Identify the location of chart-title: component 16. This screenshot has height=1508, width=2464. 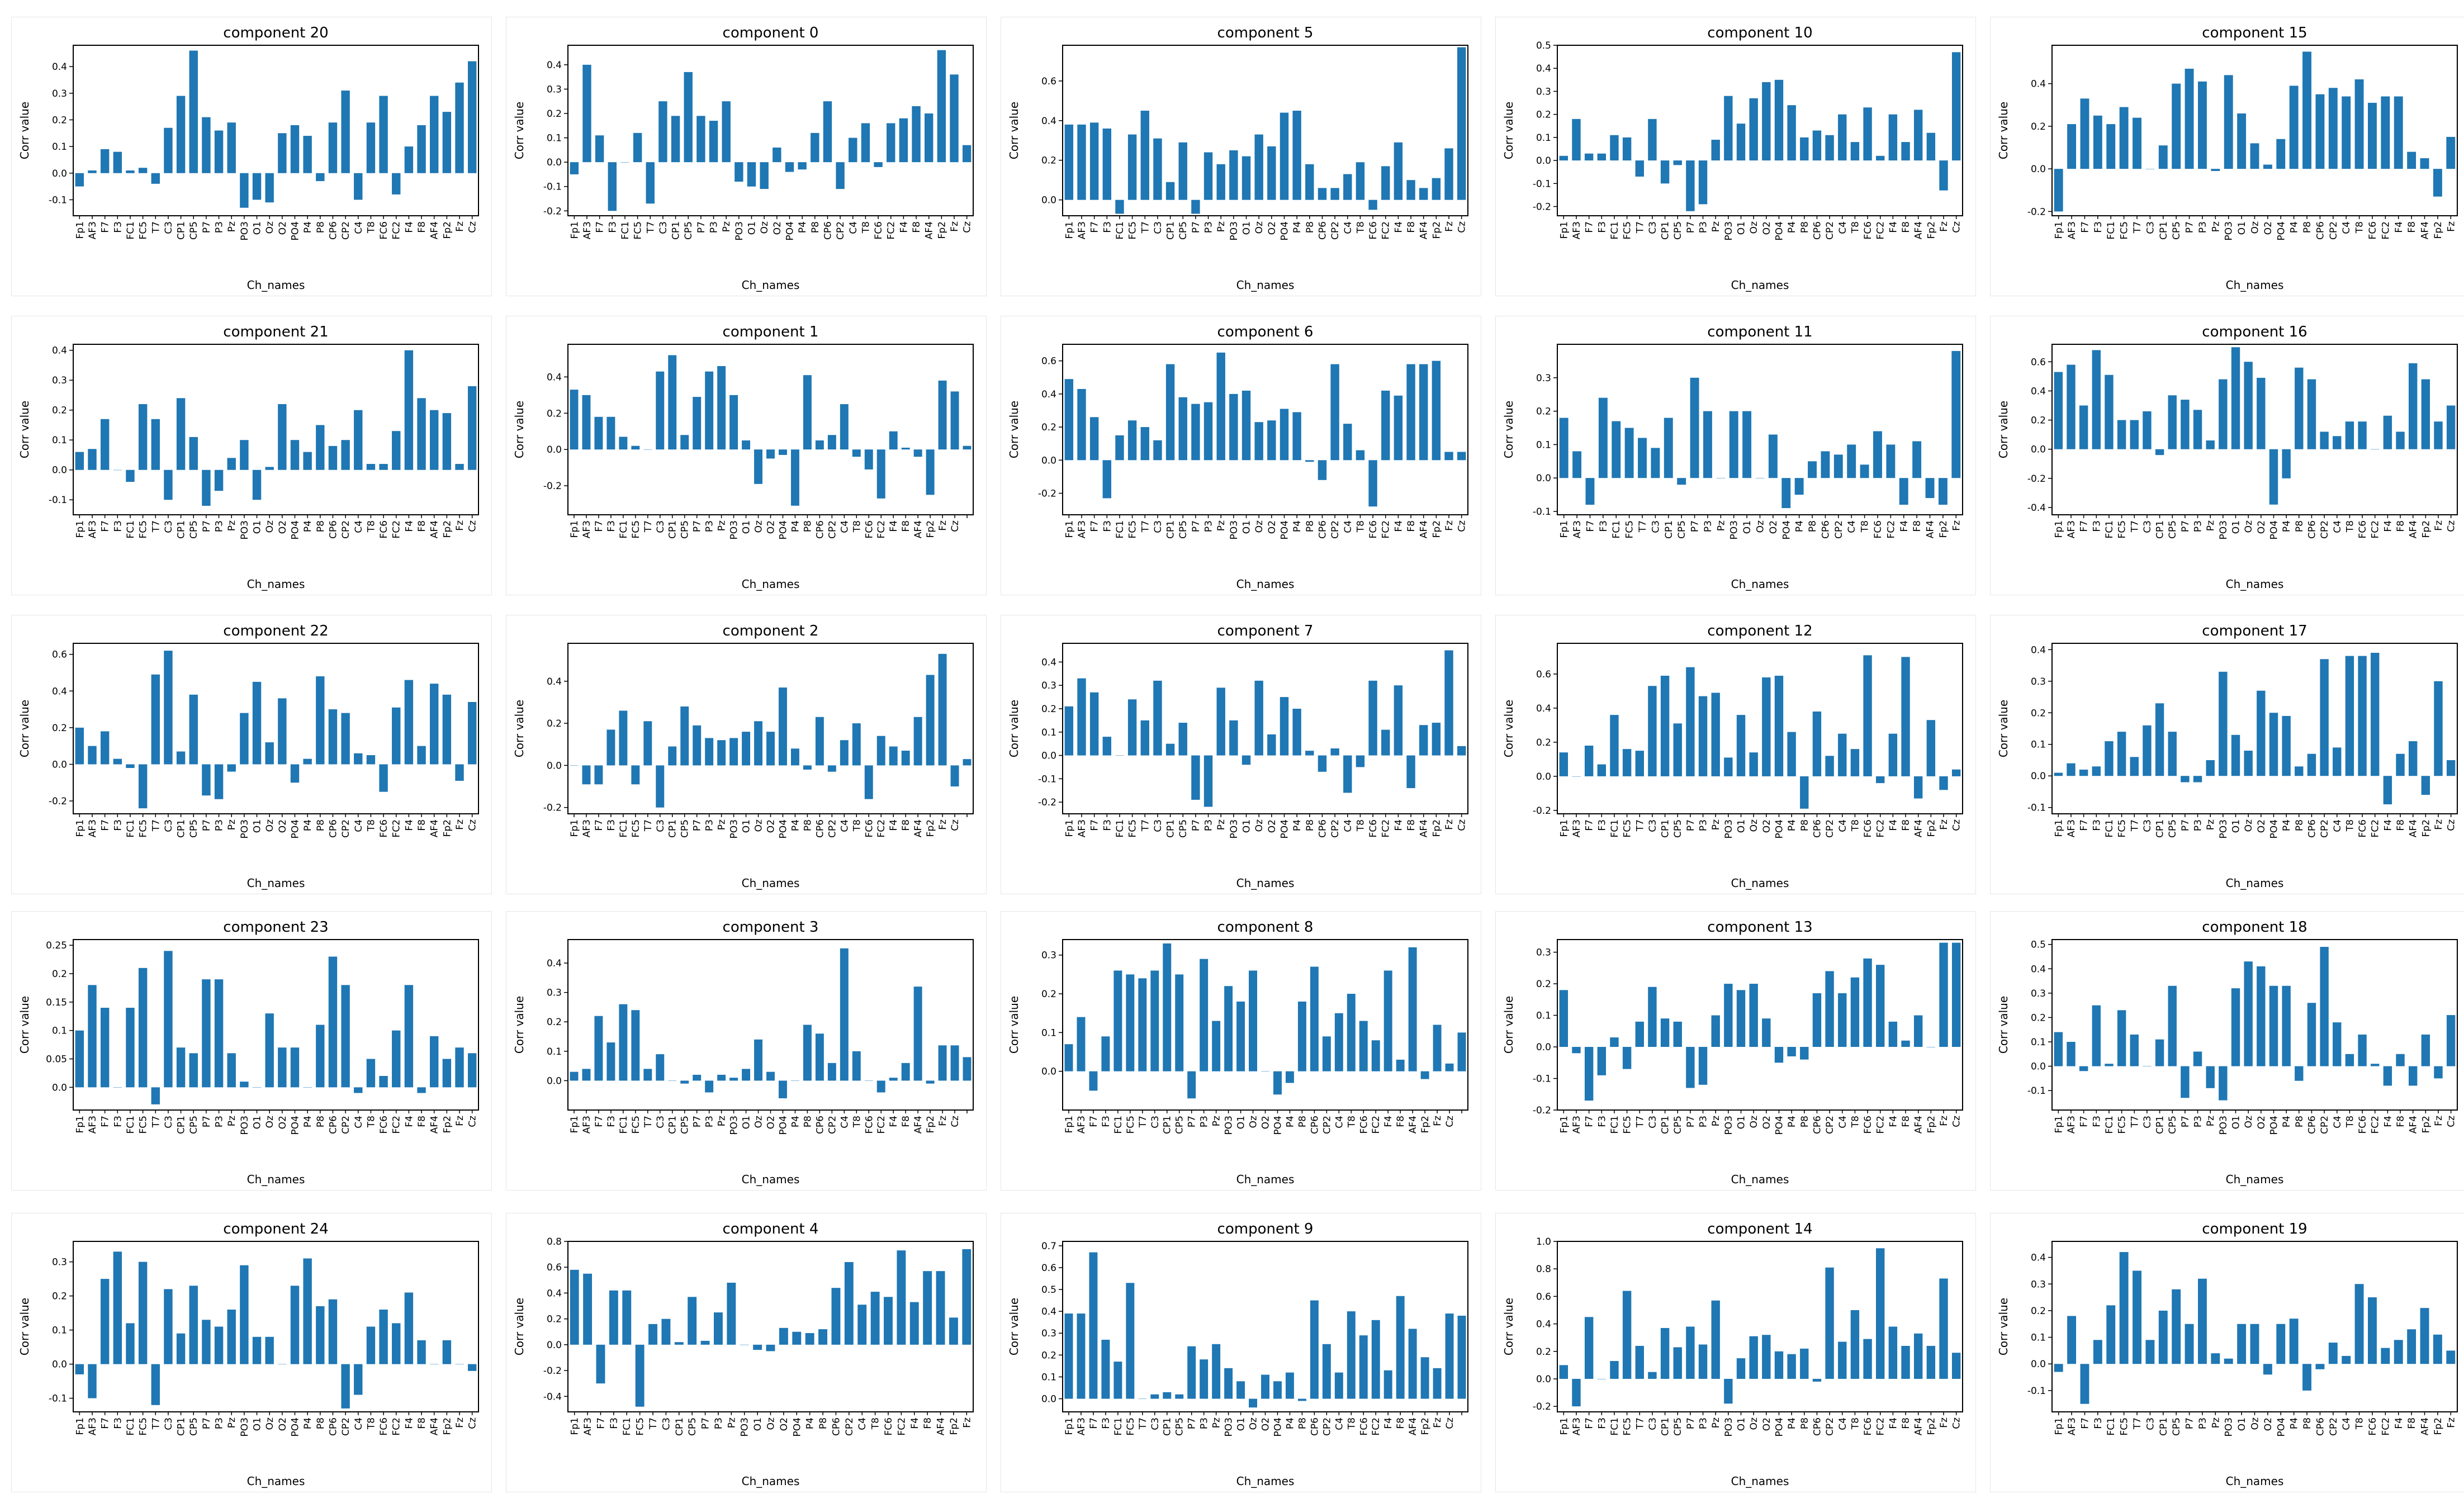
(2254, 332).